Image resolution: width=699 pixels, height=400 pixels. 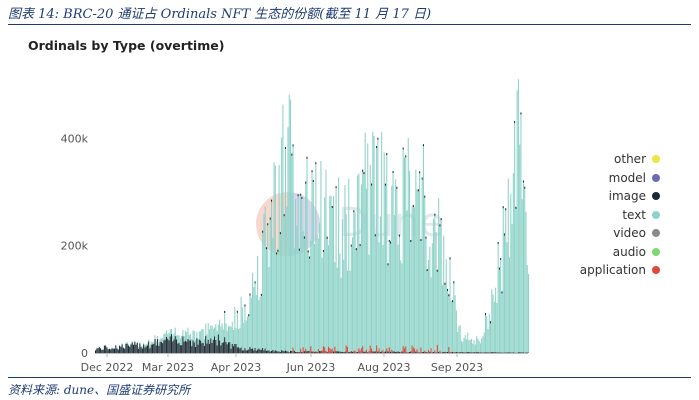 What do you see at coordinates (656, 233) in the screenshot?
I see `legend-swatch` at bounding box center [656, 233].